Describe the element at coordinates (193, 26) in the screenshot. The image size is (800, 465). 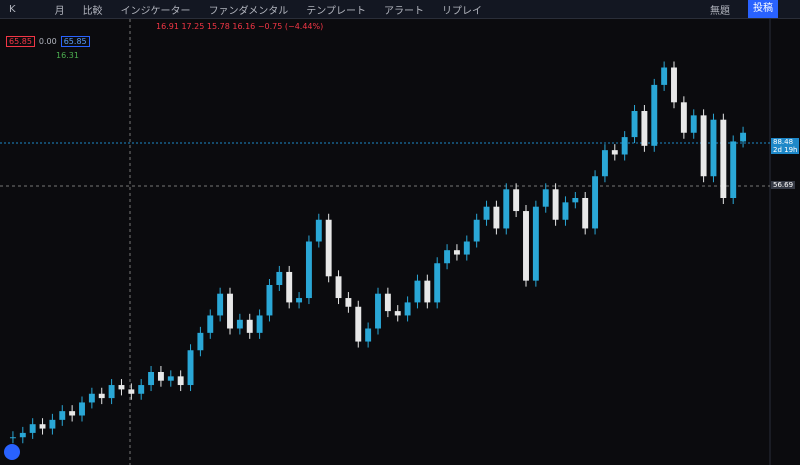
I see `high: 17.25` at that location.